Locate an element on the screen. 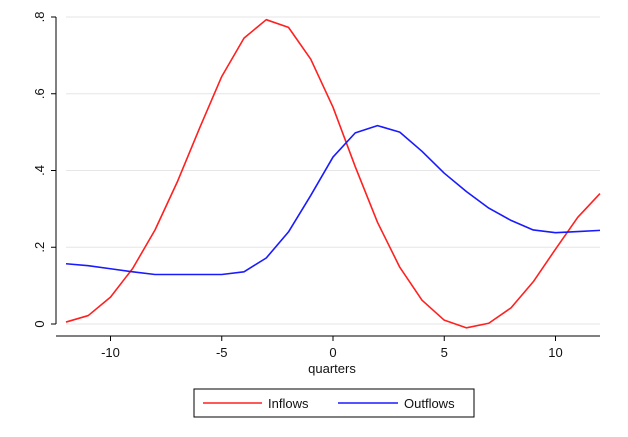  x-tick-label: 10 is located at coordinates (555, 352).